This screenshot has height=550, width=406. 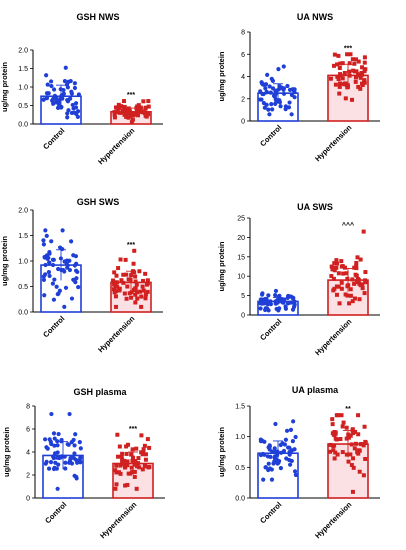 What do you see at coordinates (23, 88) in the screenshot?
I see `y-tick-label: 1.0` at bounding box center [23, 88].